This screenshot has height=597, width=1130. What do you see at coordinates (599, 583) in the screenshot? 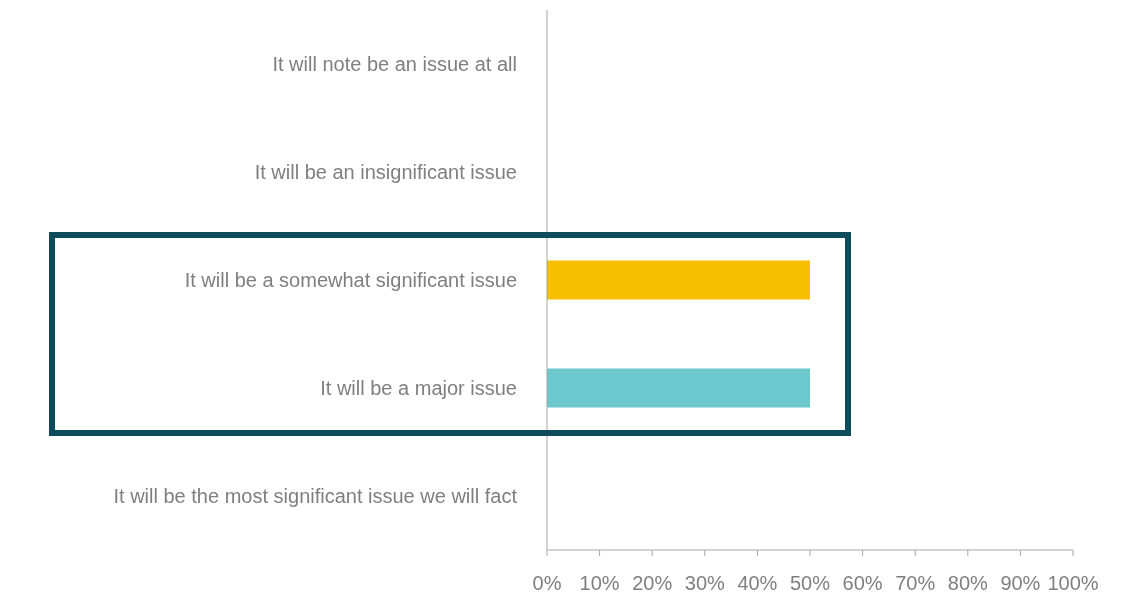
I see `x-tick-label: 10%` at bounding box center [599, 583].